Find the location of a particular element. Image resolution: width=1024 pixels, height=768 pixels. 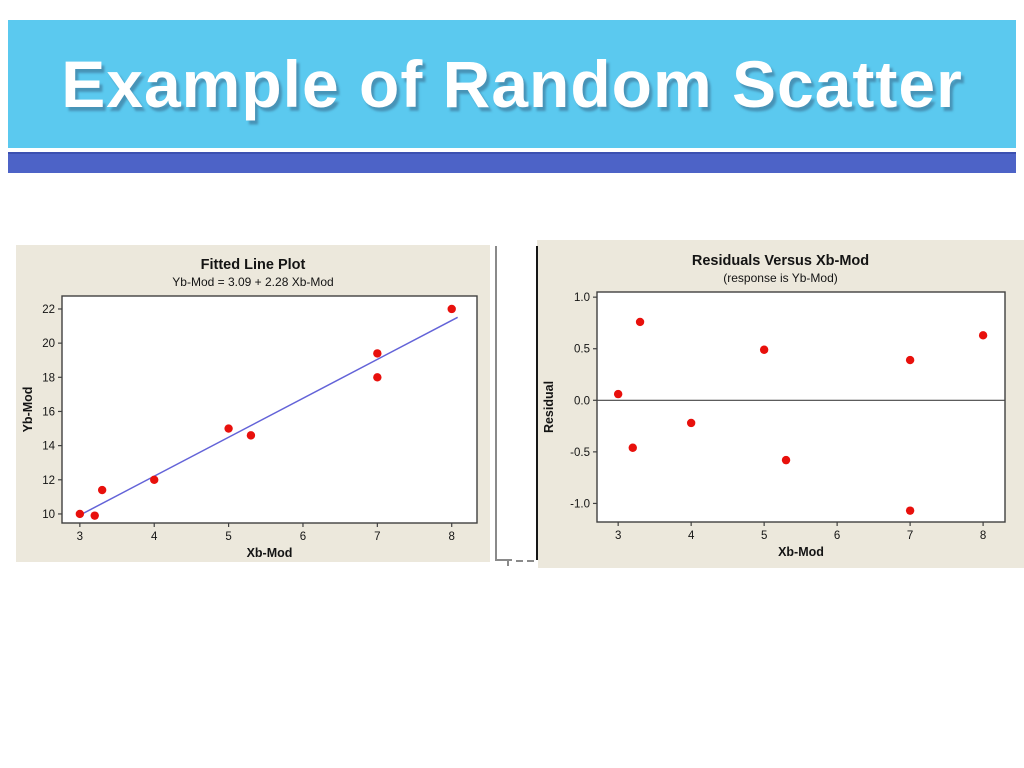

fitted-regression-line is located at coordinates (269, 416).